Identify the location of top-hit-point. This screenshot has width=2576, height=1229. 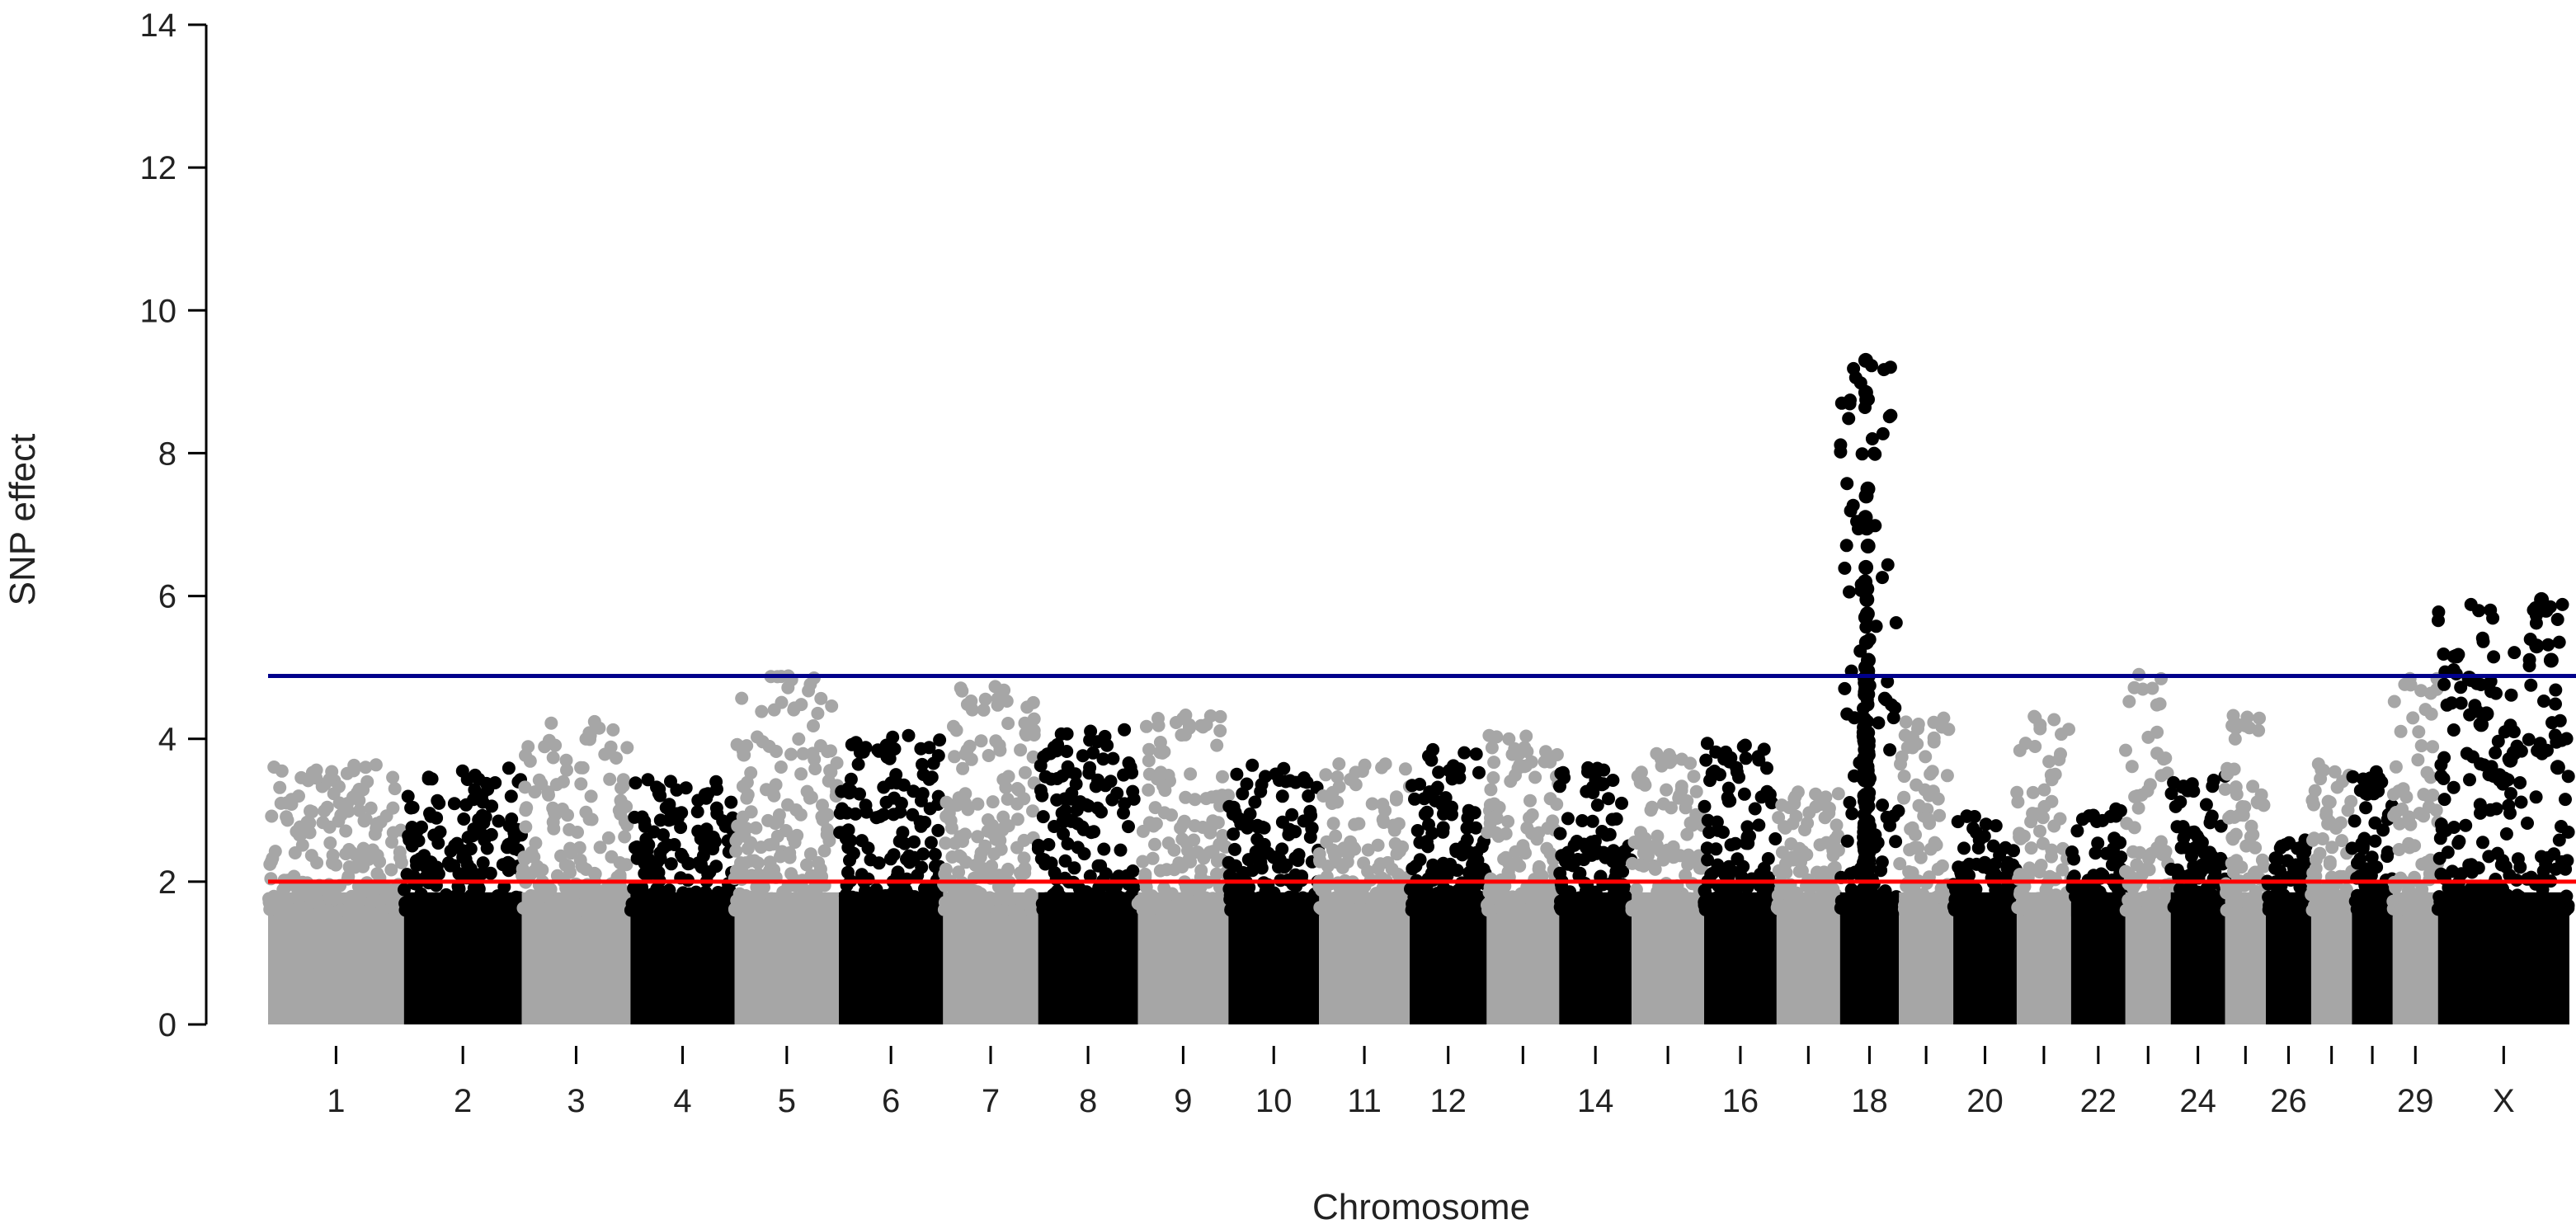
(2469, 678).